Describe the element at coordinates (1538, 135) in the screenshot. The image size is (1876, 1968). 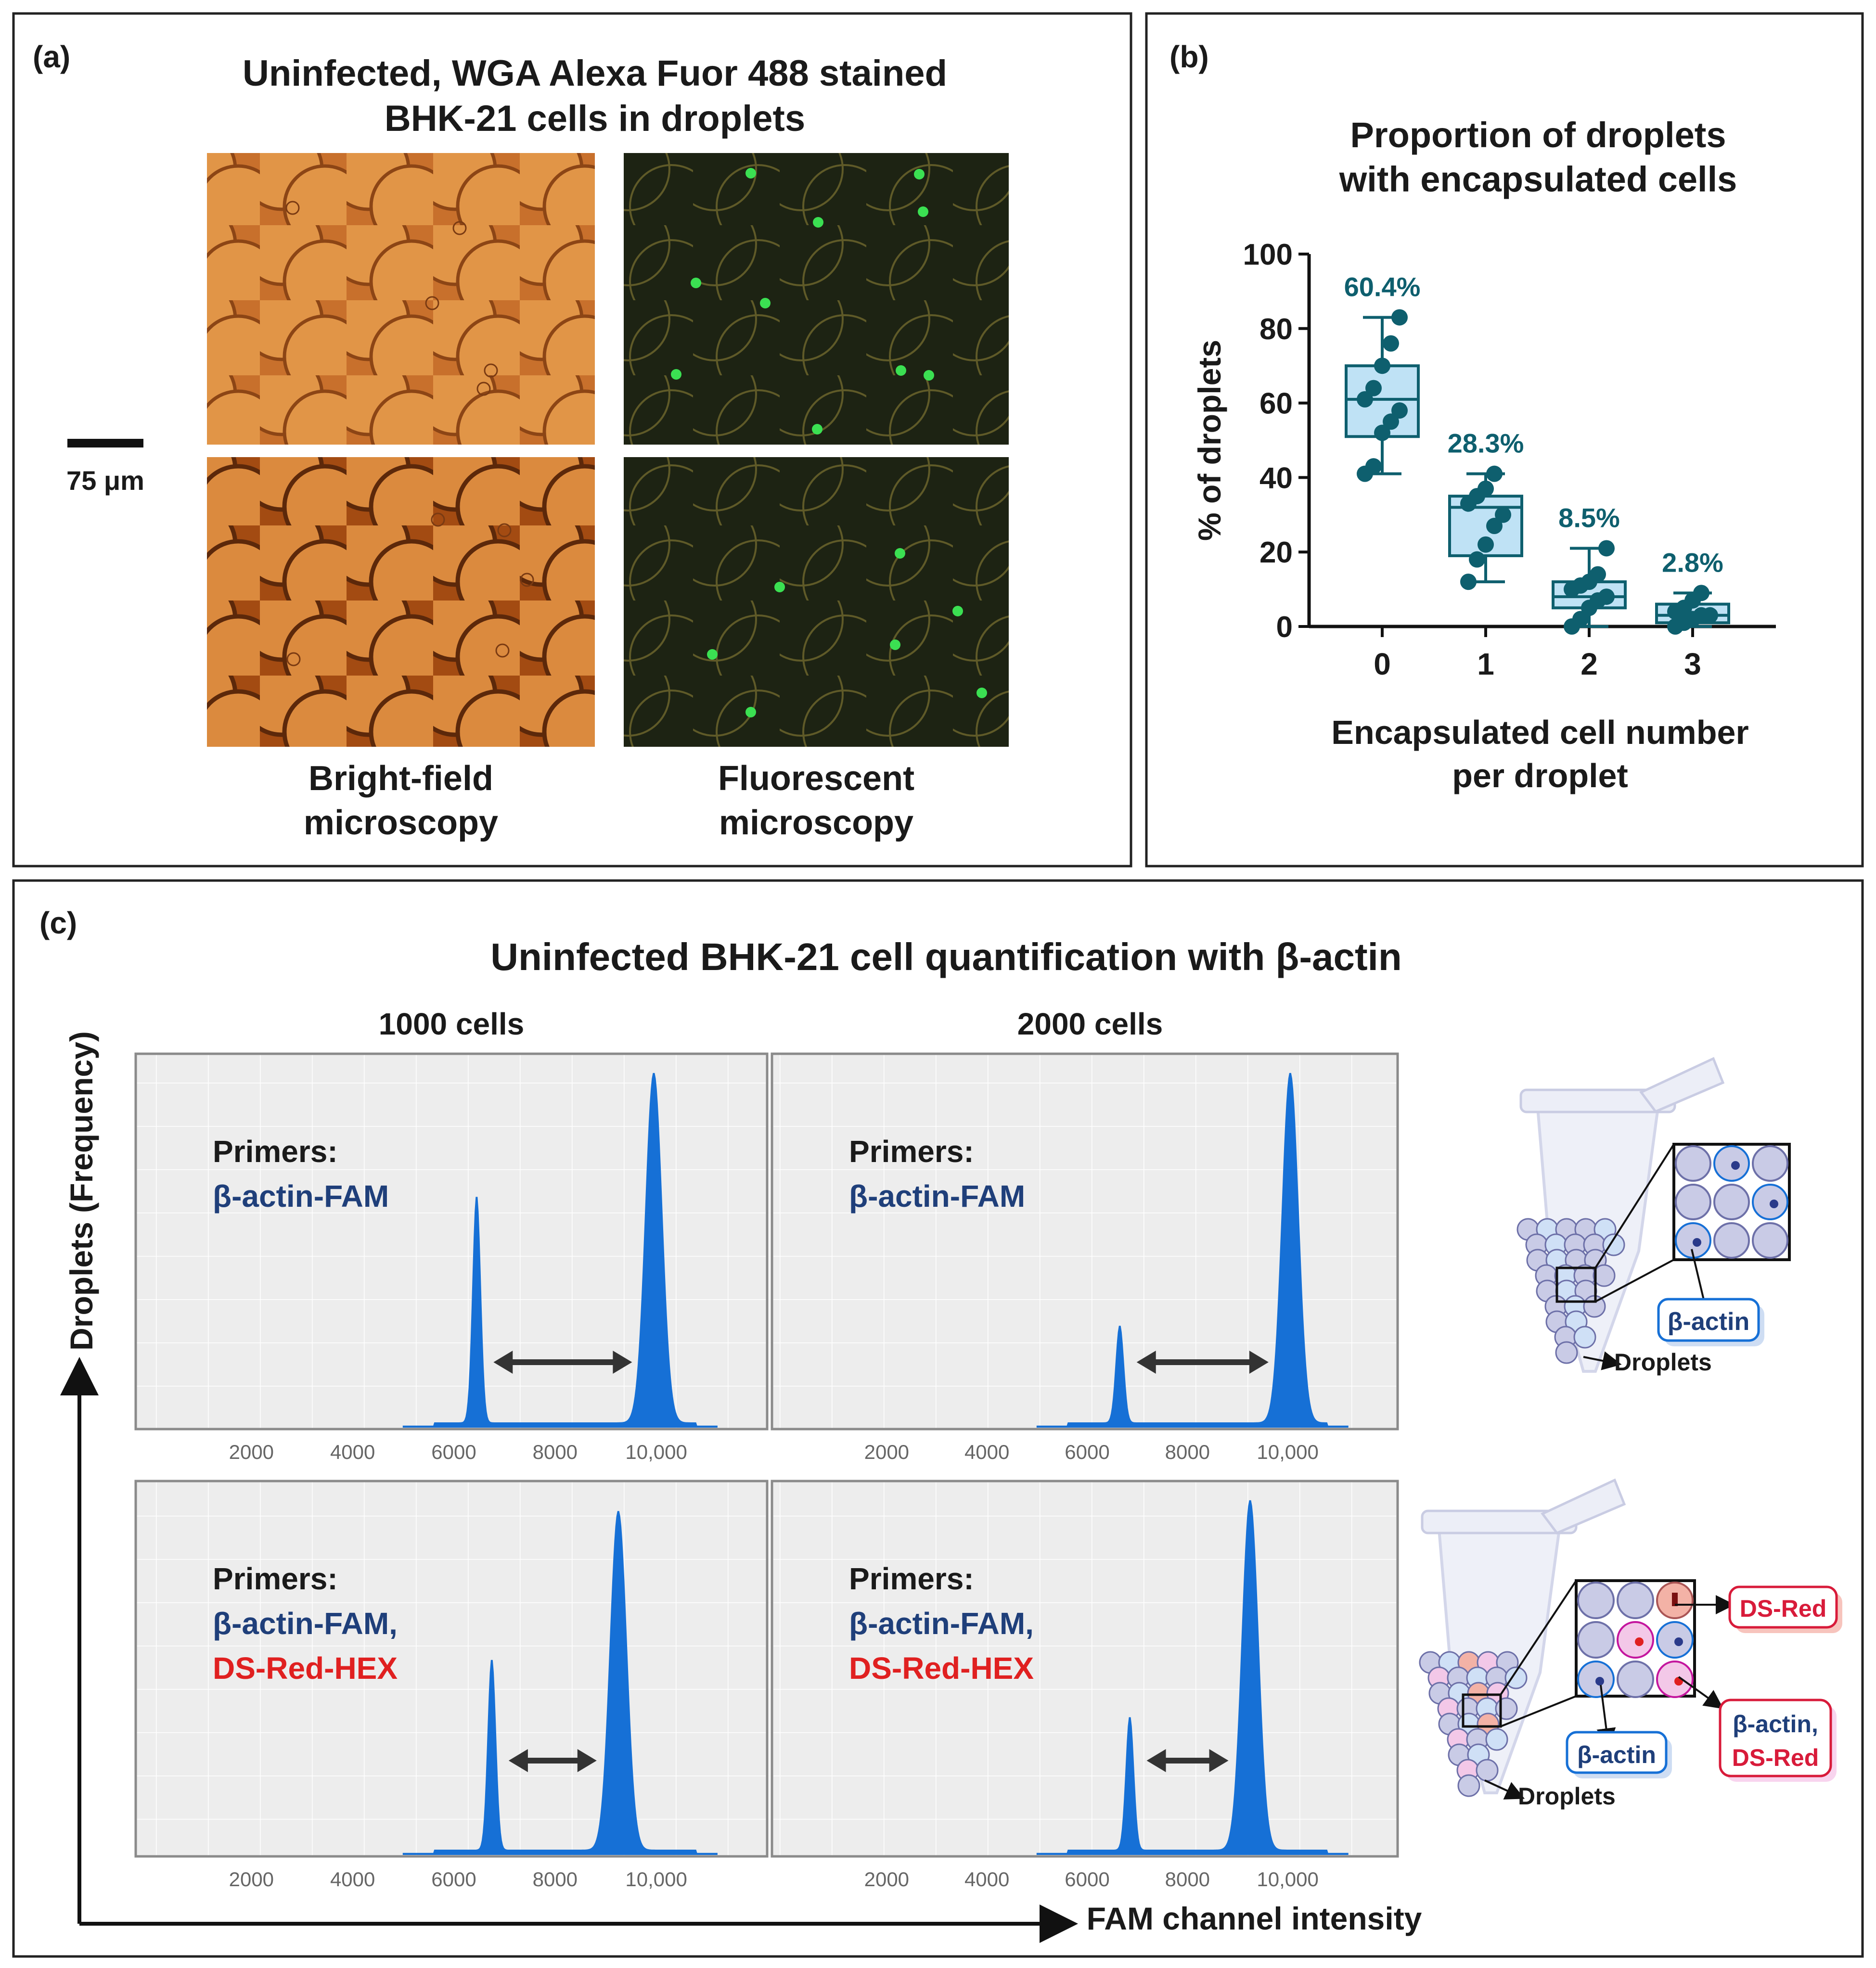
I see `panel-b-title-line1: Proportion of droplets` at that location.